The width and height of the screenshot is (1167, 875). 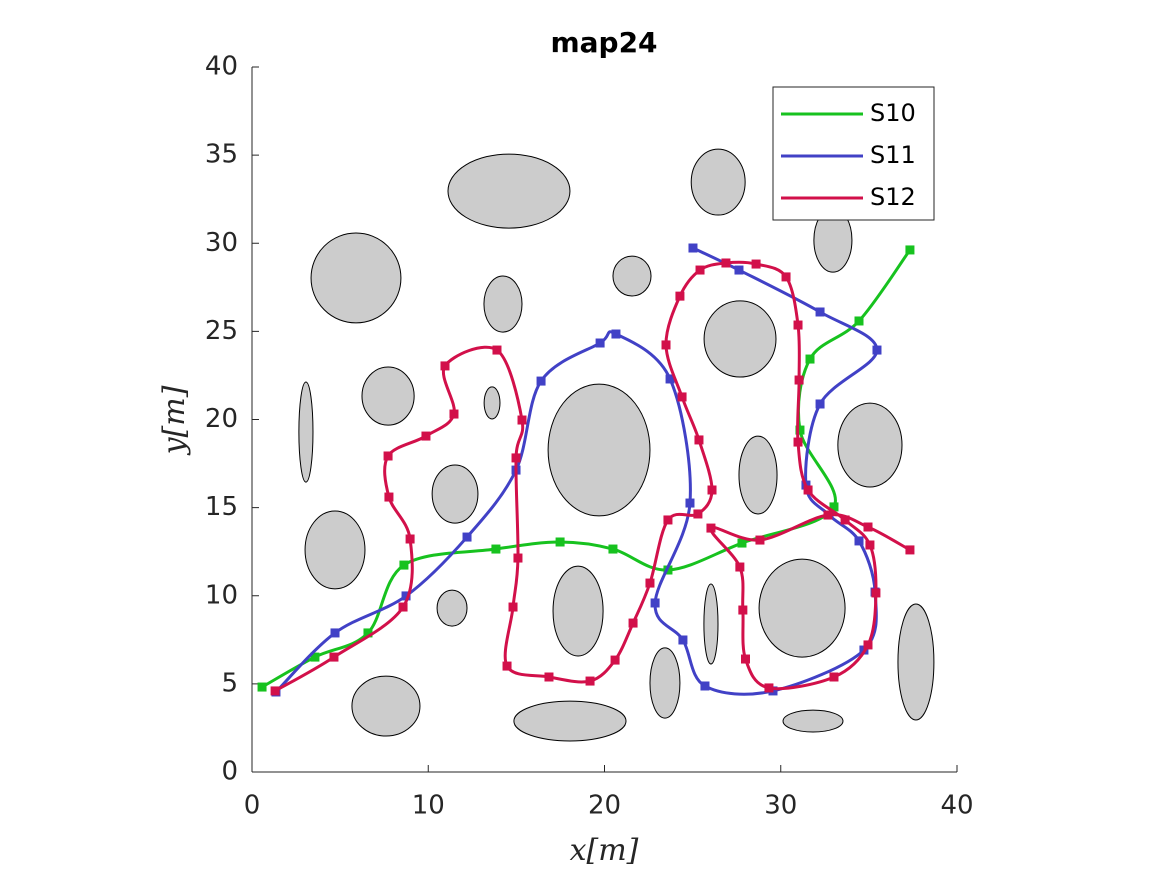 What do you see at coordinates (221, 331) in the screenshot?
I see `y-tick-label: 25` at bounding box center [221, 331].